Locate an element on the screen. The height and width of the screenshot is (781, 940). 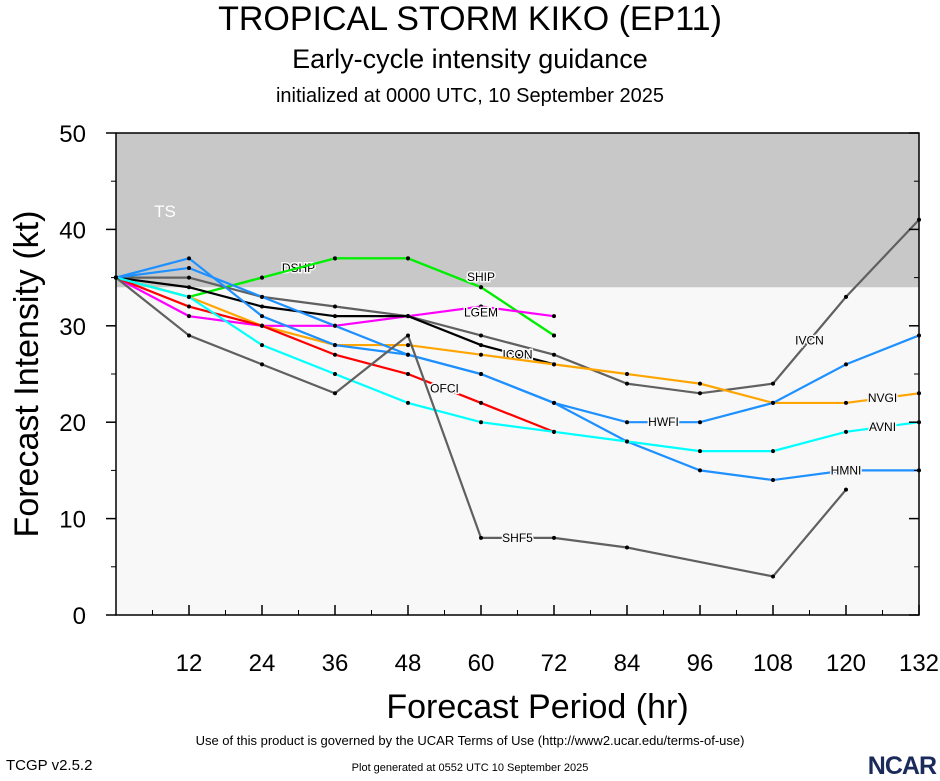
x-tick-label: 96 is located at coordinates (700, 663).